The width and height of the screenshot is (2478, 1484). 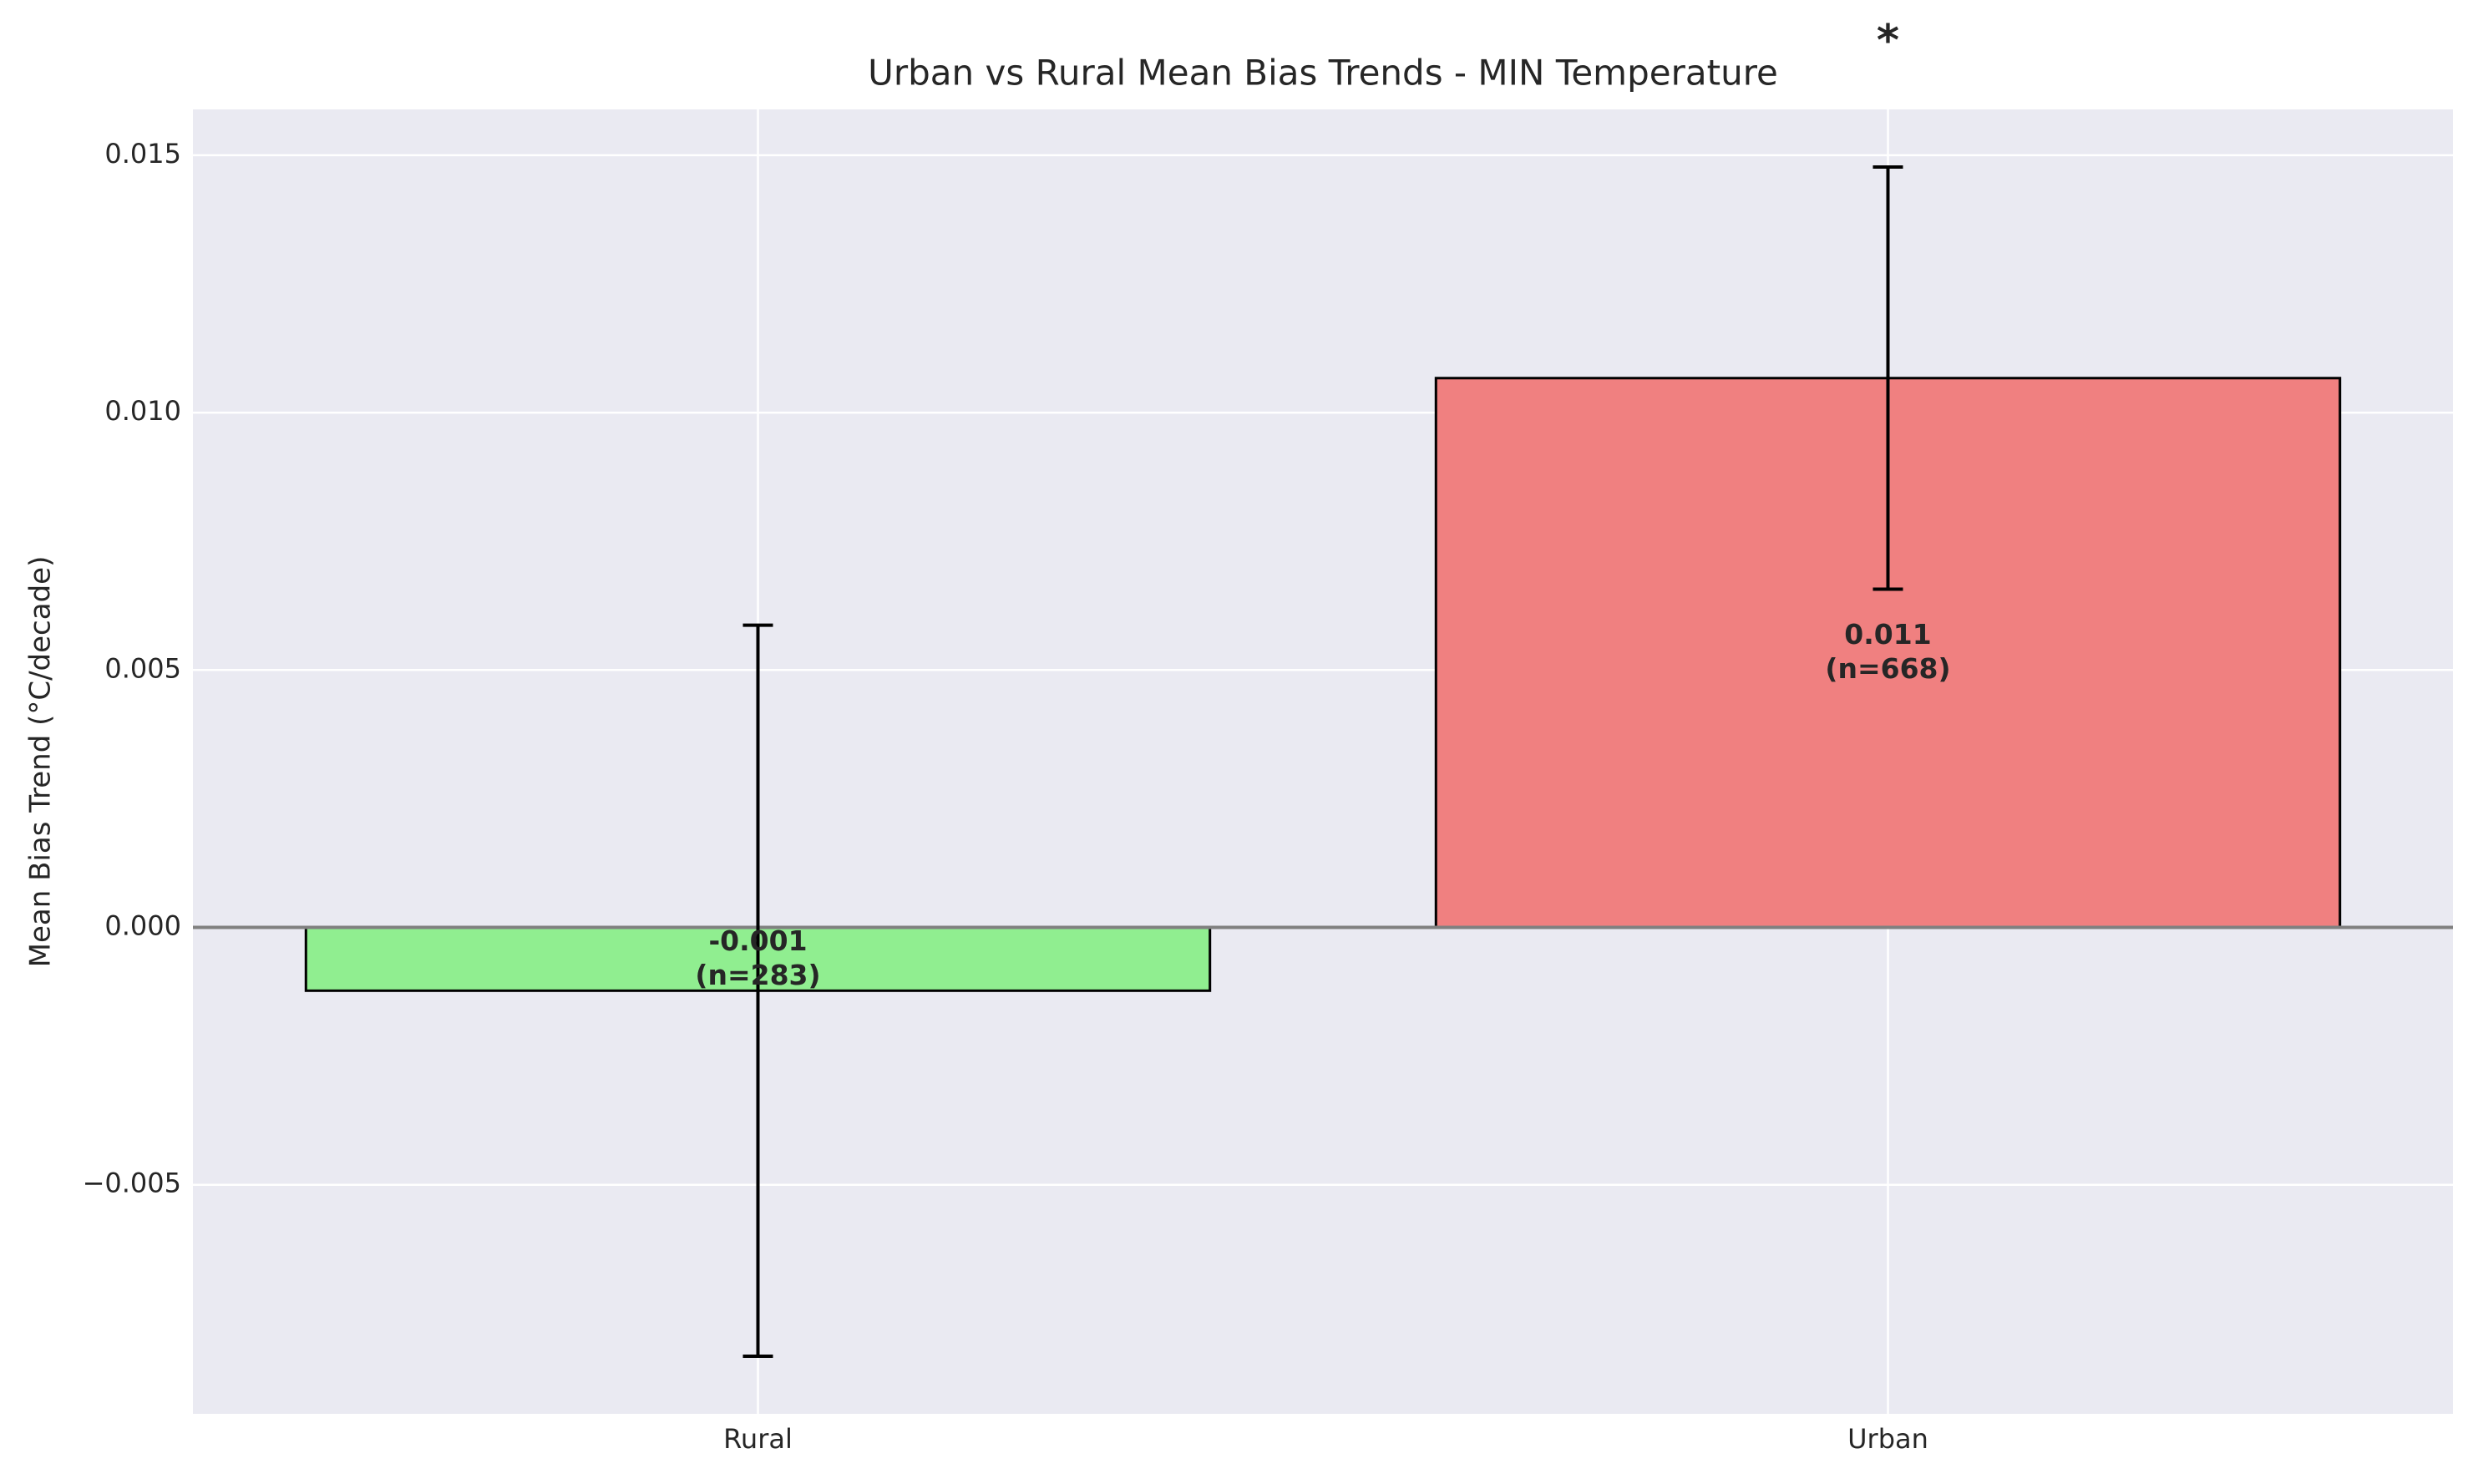 I want to click on y-tick-label: 0.015, so click(x=142, y=154).